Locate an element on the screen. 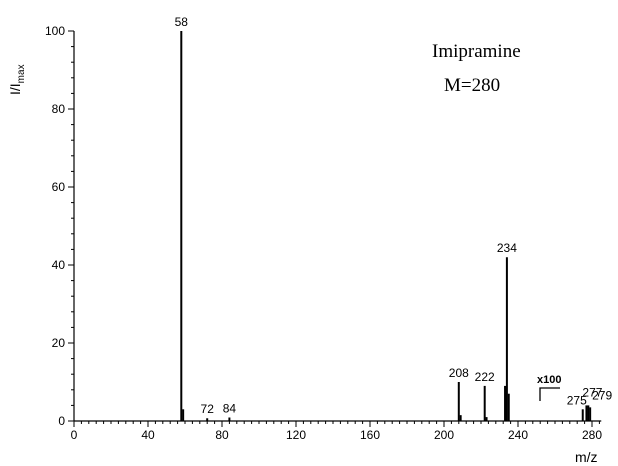  peak-label: 279 is located at coordinates (602, 395).